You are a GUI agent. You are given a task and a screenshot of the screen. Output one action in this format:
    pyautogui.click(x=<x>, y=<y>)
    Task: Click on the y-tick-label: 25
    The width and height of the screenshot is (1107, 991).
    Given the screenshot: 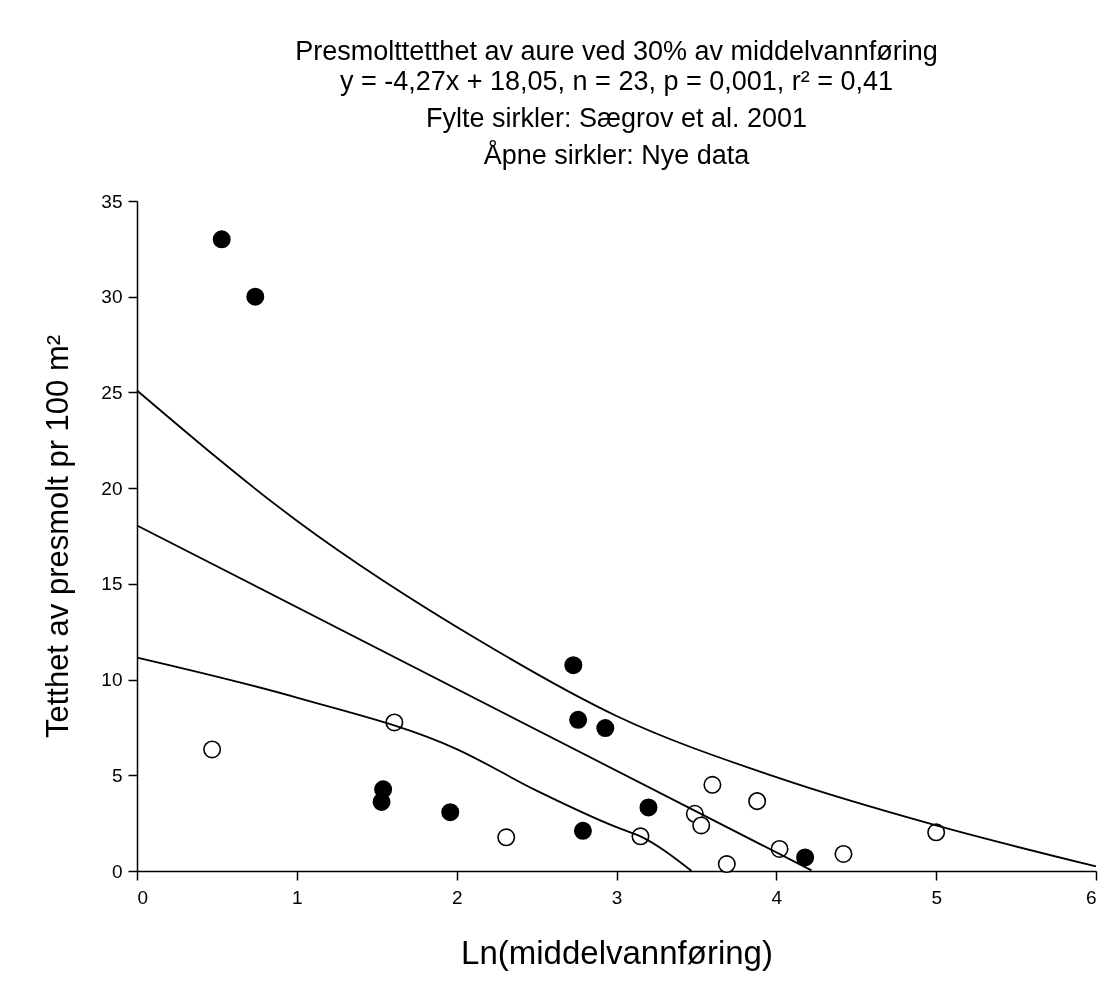 What is the action you would take?
    pyautogui.click(x=112, y=392)
    